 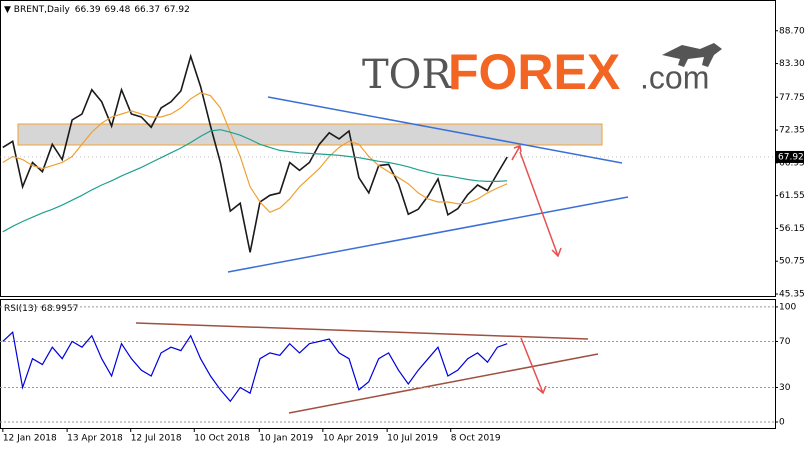 What do you see at coordinates (42, 10) in the screenshot?
I see `symbol: BRENT,Daily` at bounding box center [42, 10].